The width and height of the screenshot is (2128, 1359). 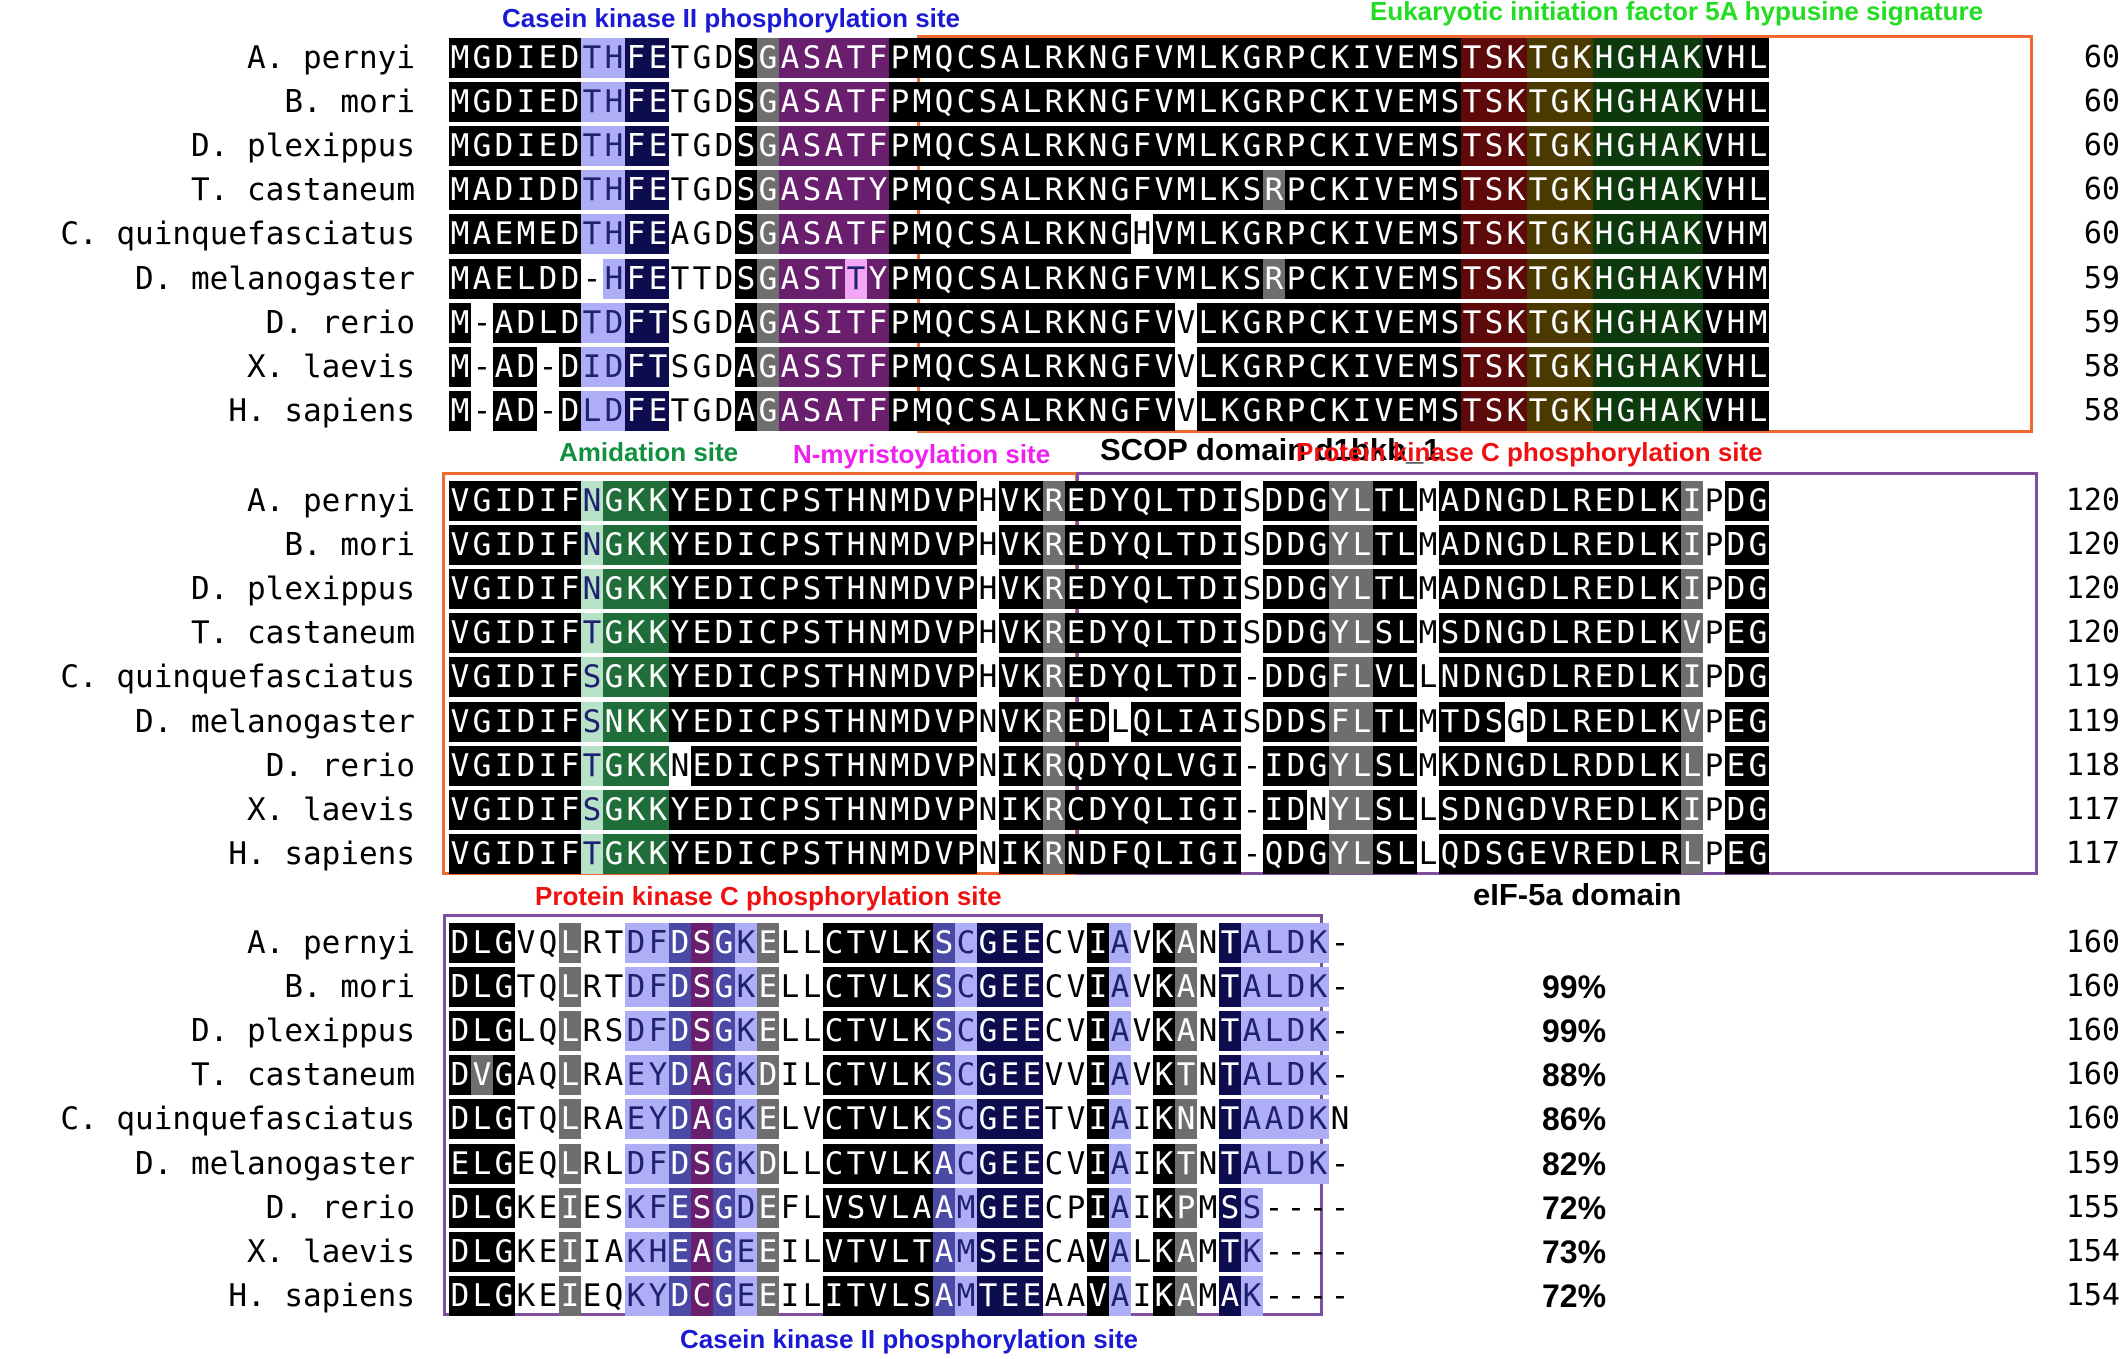 What do you see at coordinates (680, 589) in the screenshot?
I see `residue: Y` at bounding box center [680, 589].